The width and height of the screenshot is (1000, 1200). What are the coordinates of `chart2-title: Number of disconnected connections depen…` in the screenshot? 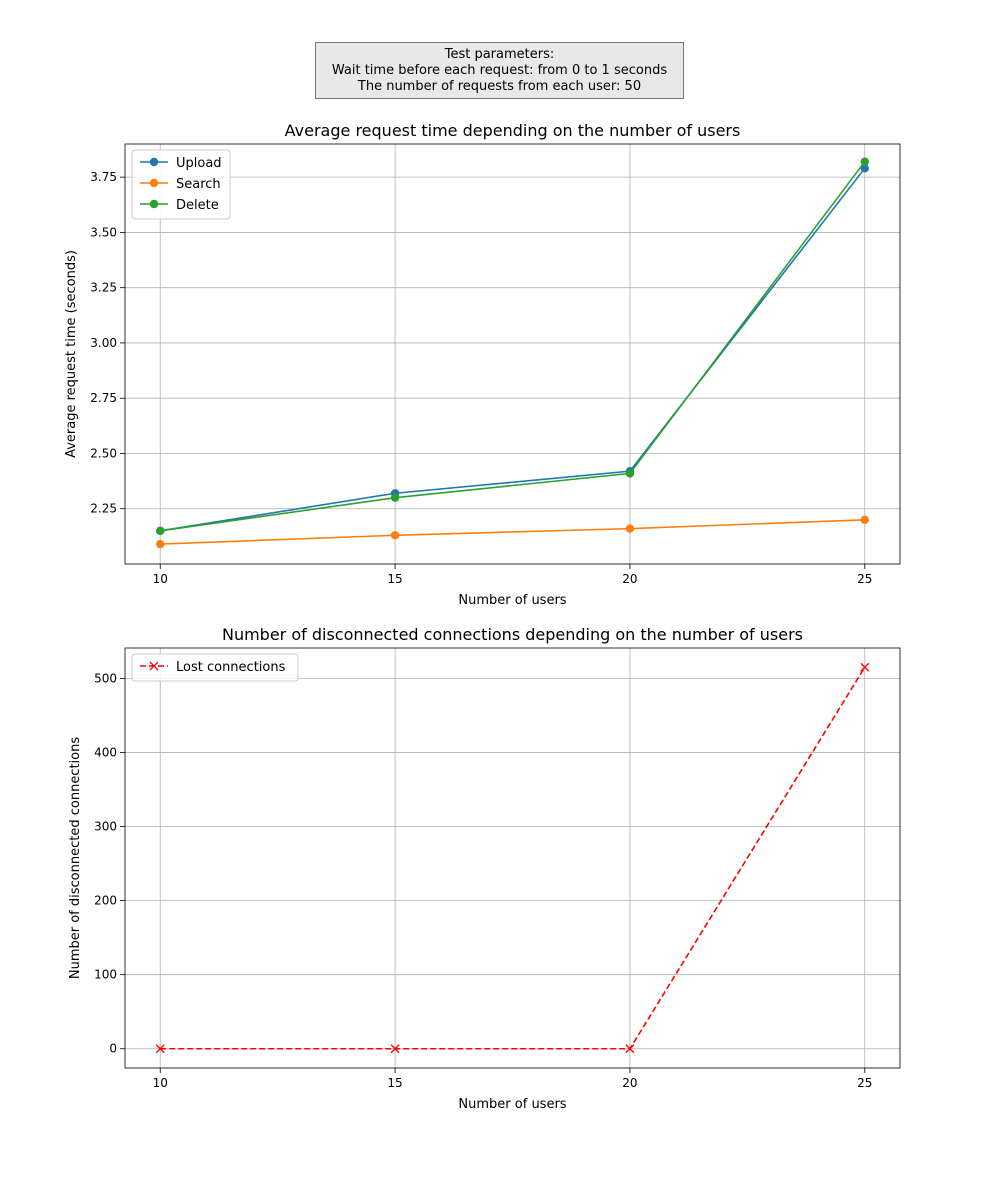 It's located at (512, 634).